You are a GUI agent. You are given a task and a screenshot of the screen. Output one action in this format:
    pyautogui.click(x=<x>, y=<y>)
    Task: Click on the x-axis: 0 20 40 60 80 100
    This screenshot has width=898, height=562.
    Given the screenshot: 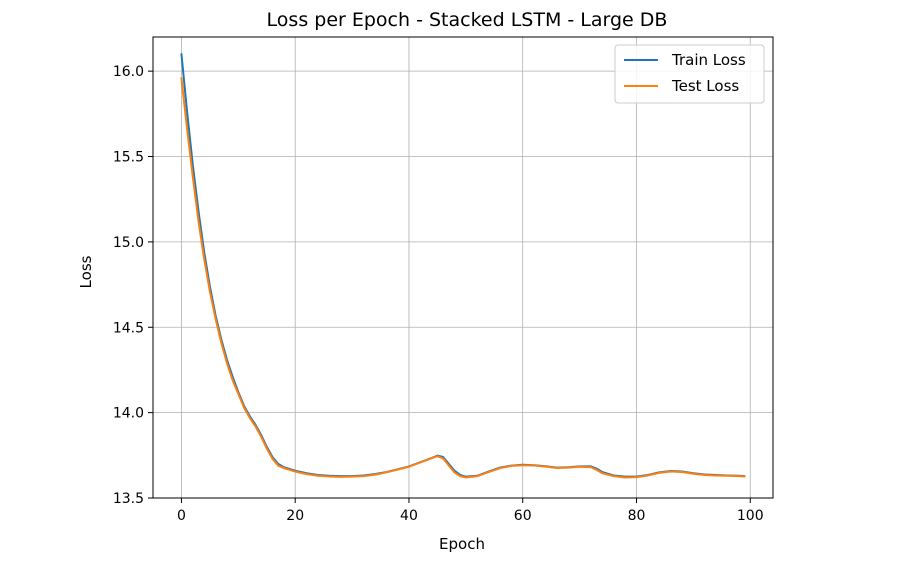 What is the action you would take?
    pyautogui.click(x=470, y=511)
    